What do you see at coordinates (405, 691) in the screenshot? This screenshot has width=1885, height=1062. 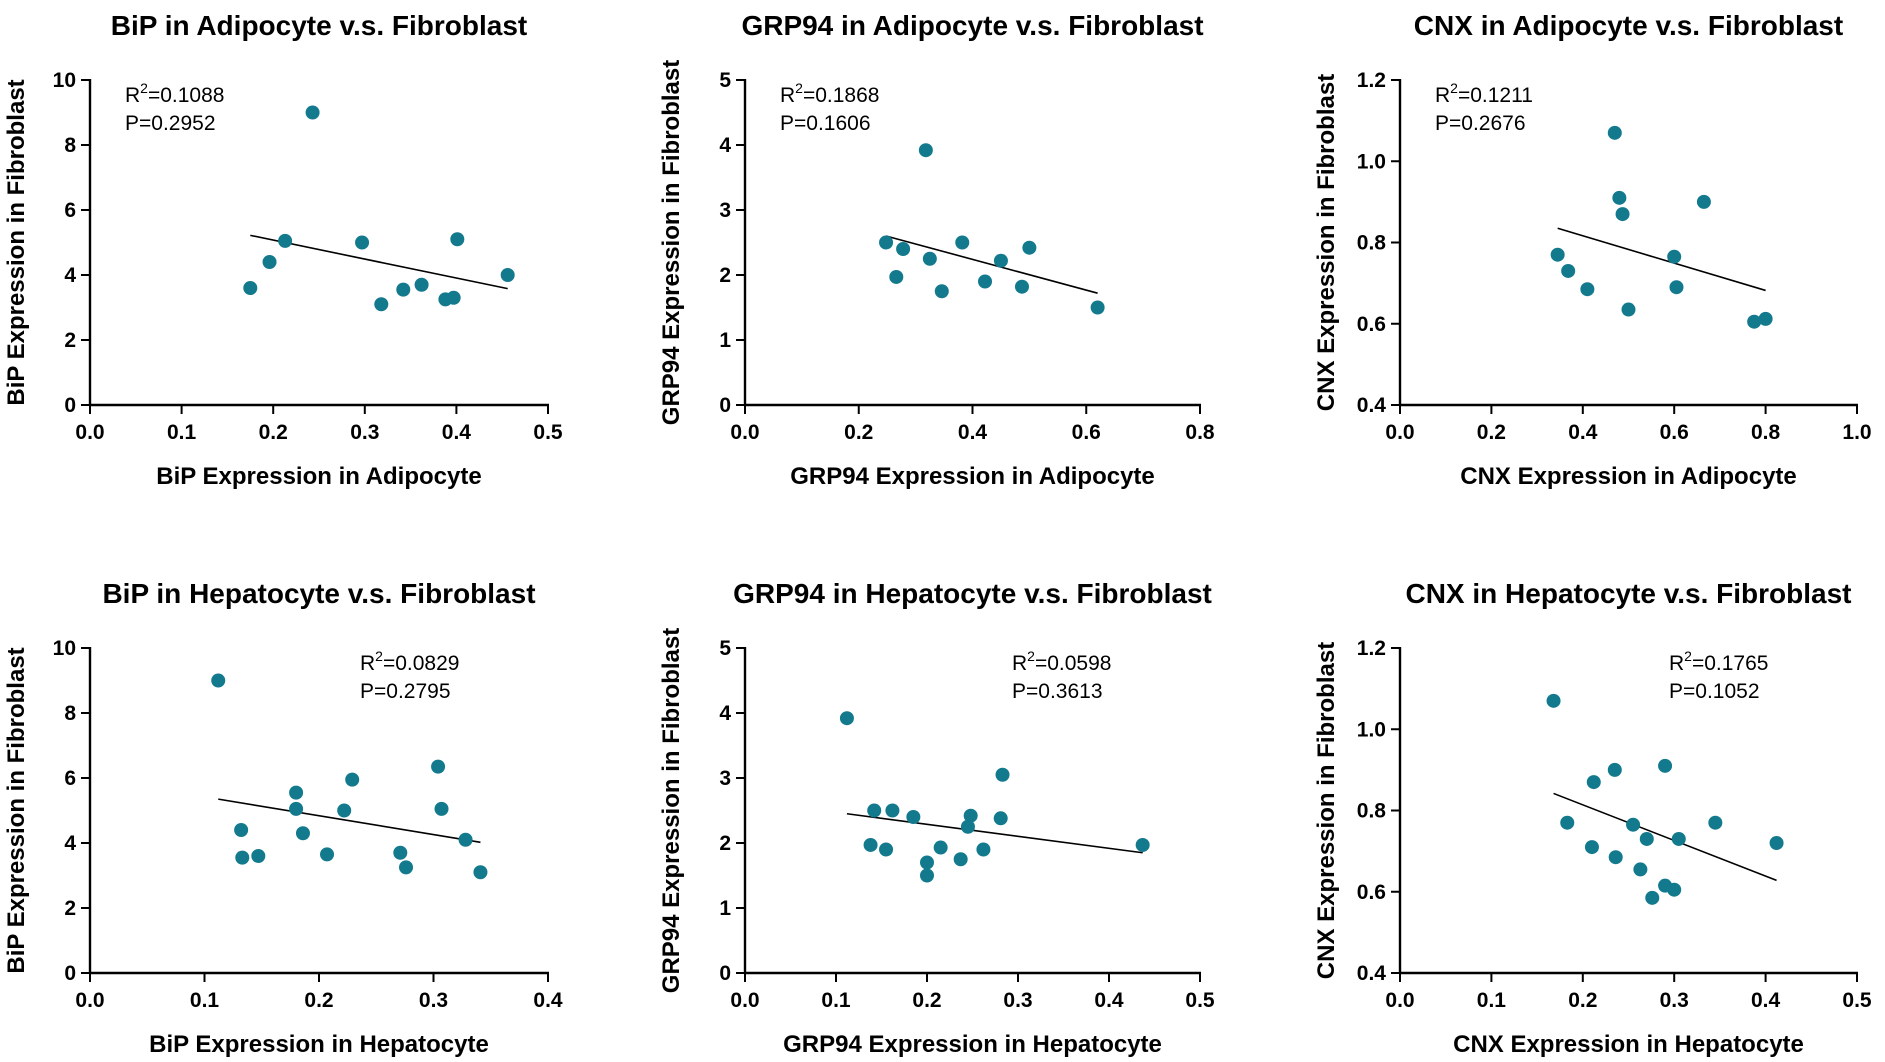 I see `p-value-label: P=0.2795` at bounding box center [405, 691].